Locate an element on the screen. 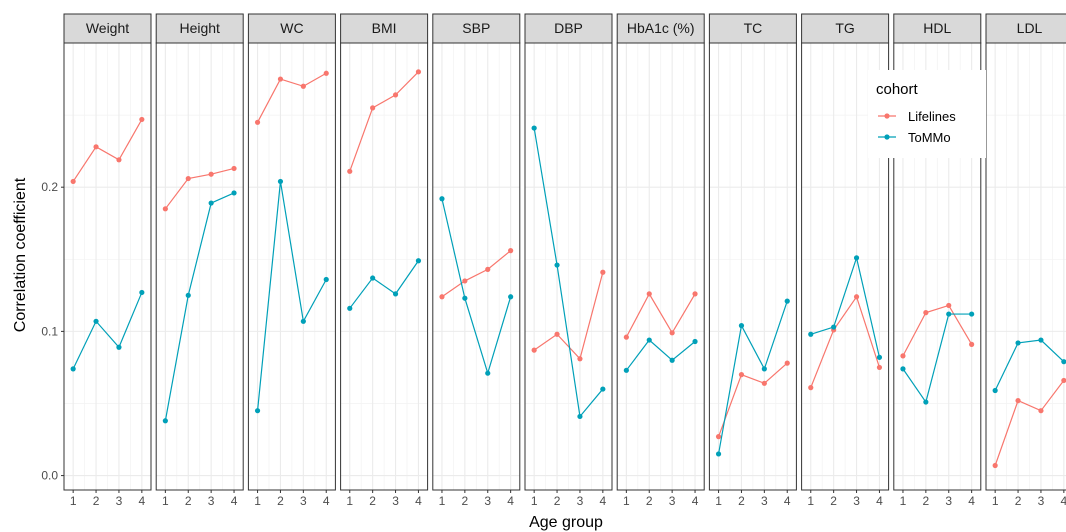 This screenshot has height=532, width=1066. legend-label: Lifelines is located at coordinates (932, 116).